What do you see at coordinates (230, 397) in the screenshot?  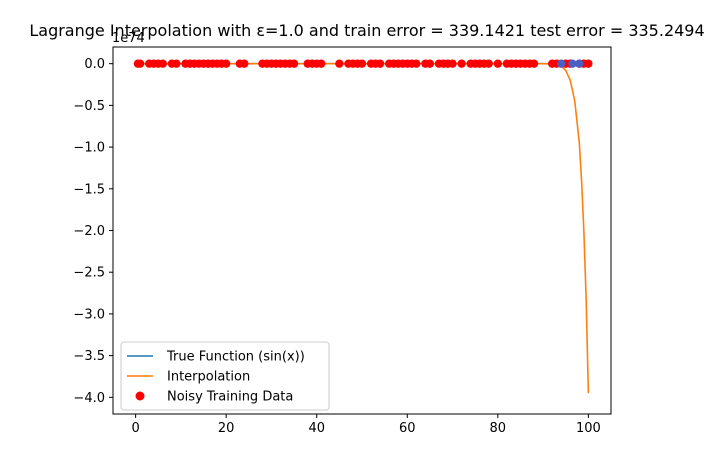 I see `legend-label: Noisy Training Data` at bounding box center [230, 397].